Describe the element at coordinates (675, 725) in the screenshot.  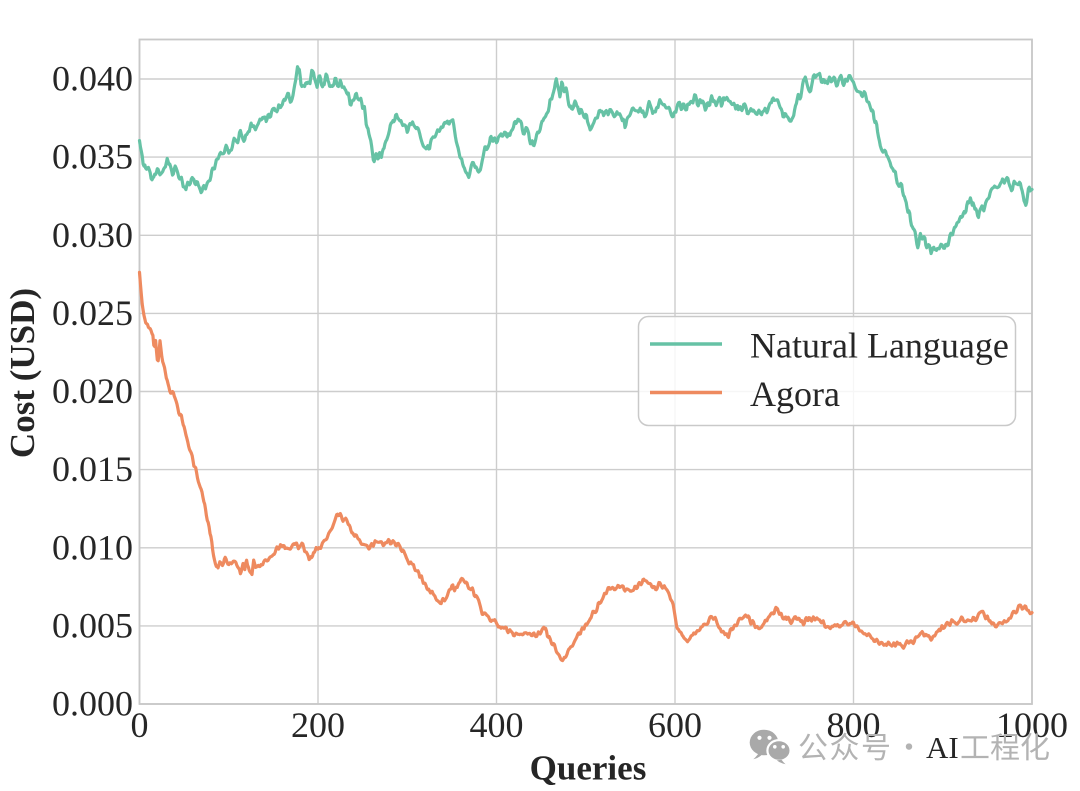
I see `svg-text: 600` at that location.